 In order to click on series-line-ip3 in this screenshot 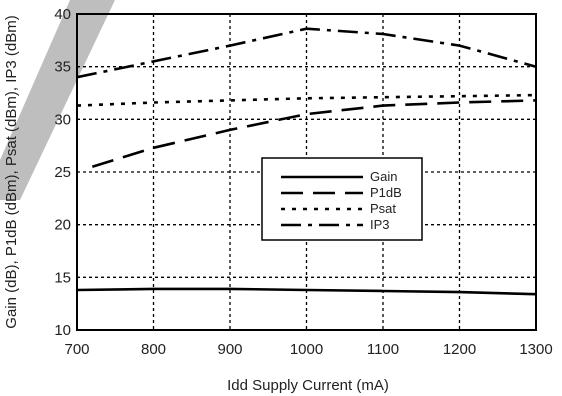, I will do `click(306, 53)`.